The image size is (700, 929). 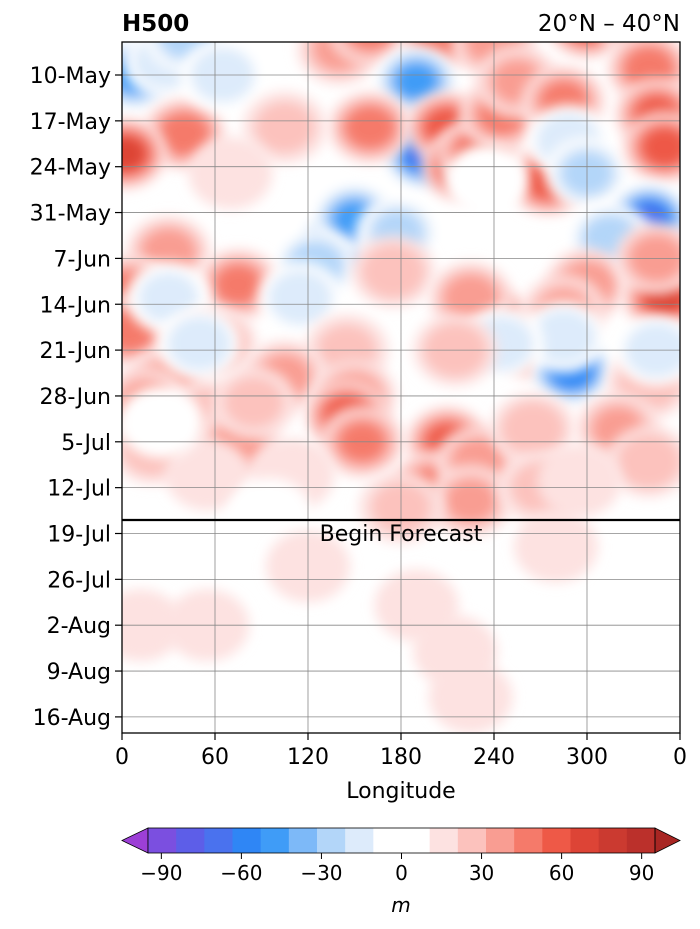 I want to click on x-tick-label: 180, so click(x=401, y=757).